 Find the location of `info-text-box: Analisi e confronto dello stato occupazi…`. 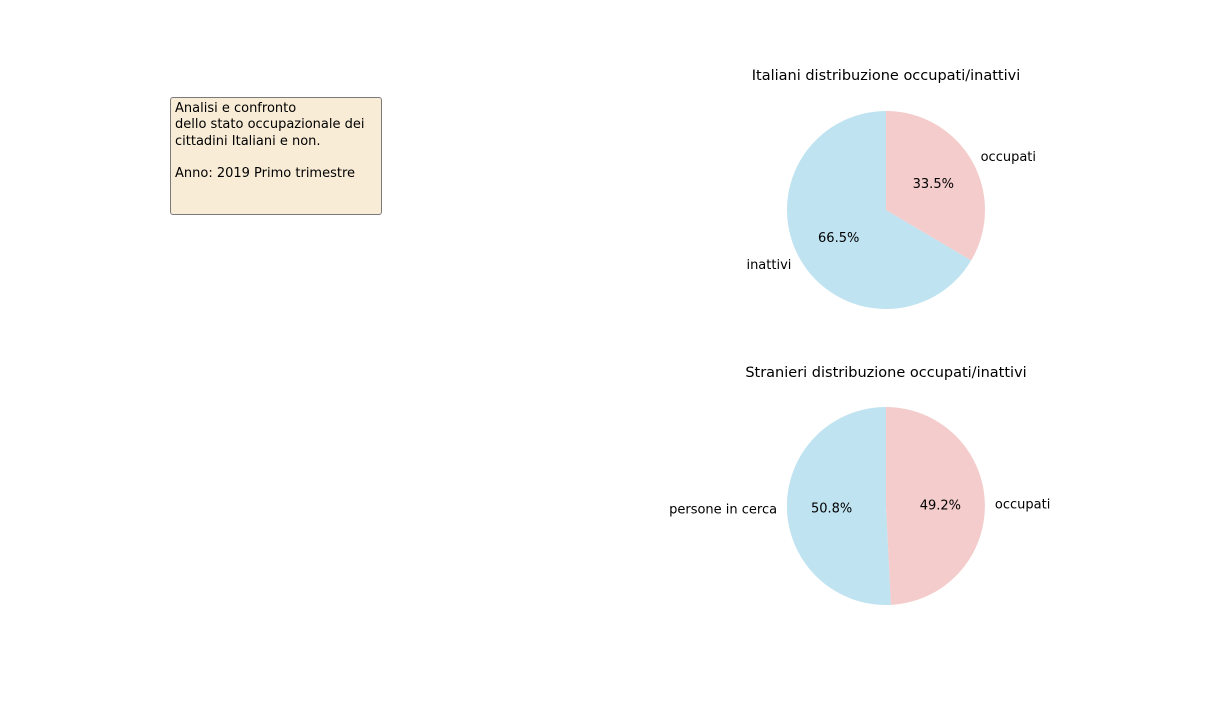

info-text-box: Analisi e confronto dello stato occupazi… is located at coordinates (276, 156).